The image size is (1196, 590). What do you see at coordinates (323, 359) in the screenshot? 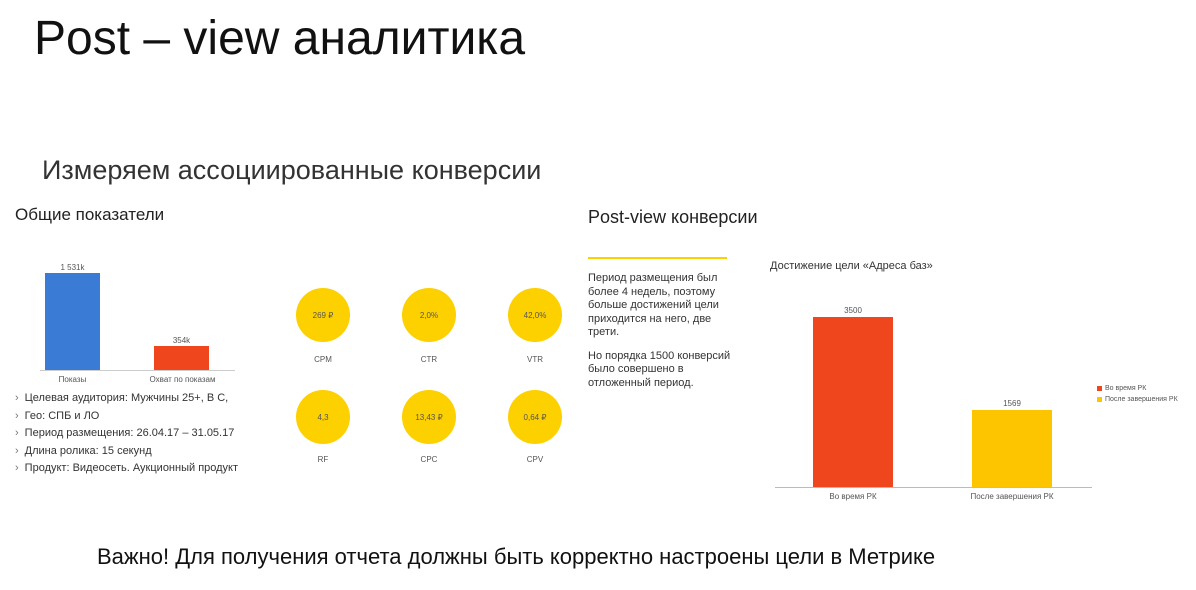
I see `metric-label: CPM` at bounding box center [323, 359].